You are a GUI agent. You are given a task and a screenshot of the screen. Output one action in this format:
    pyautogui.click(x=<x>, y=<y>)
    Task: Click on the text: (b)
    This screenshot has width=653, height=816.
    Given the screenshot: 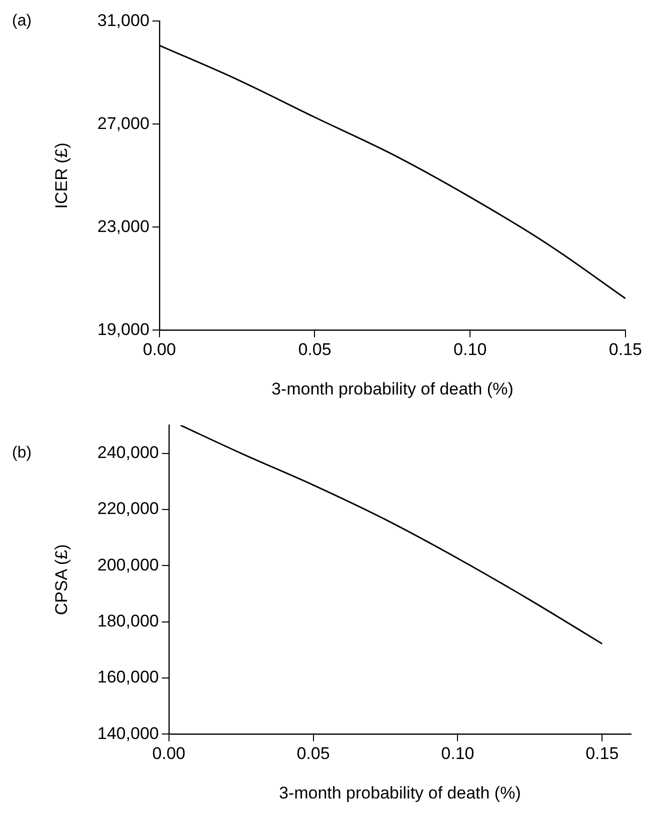 What is the action you would take?
    pyautogui.click(x=22, y=453)
    